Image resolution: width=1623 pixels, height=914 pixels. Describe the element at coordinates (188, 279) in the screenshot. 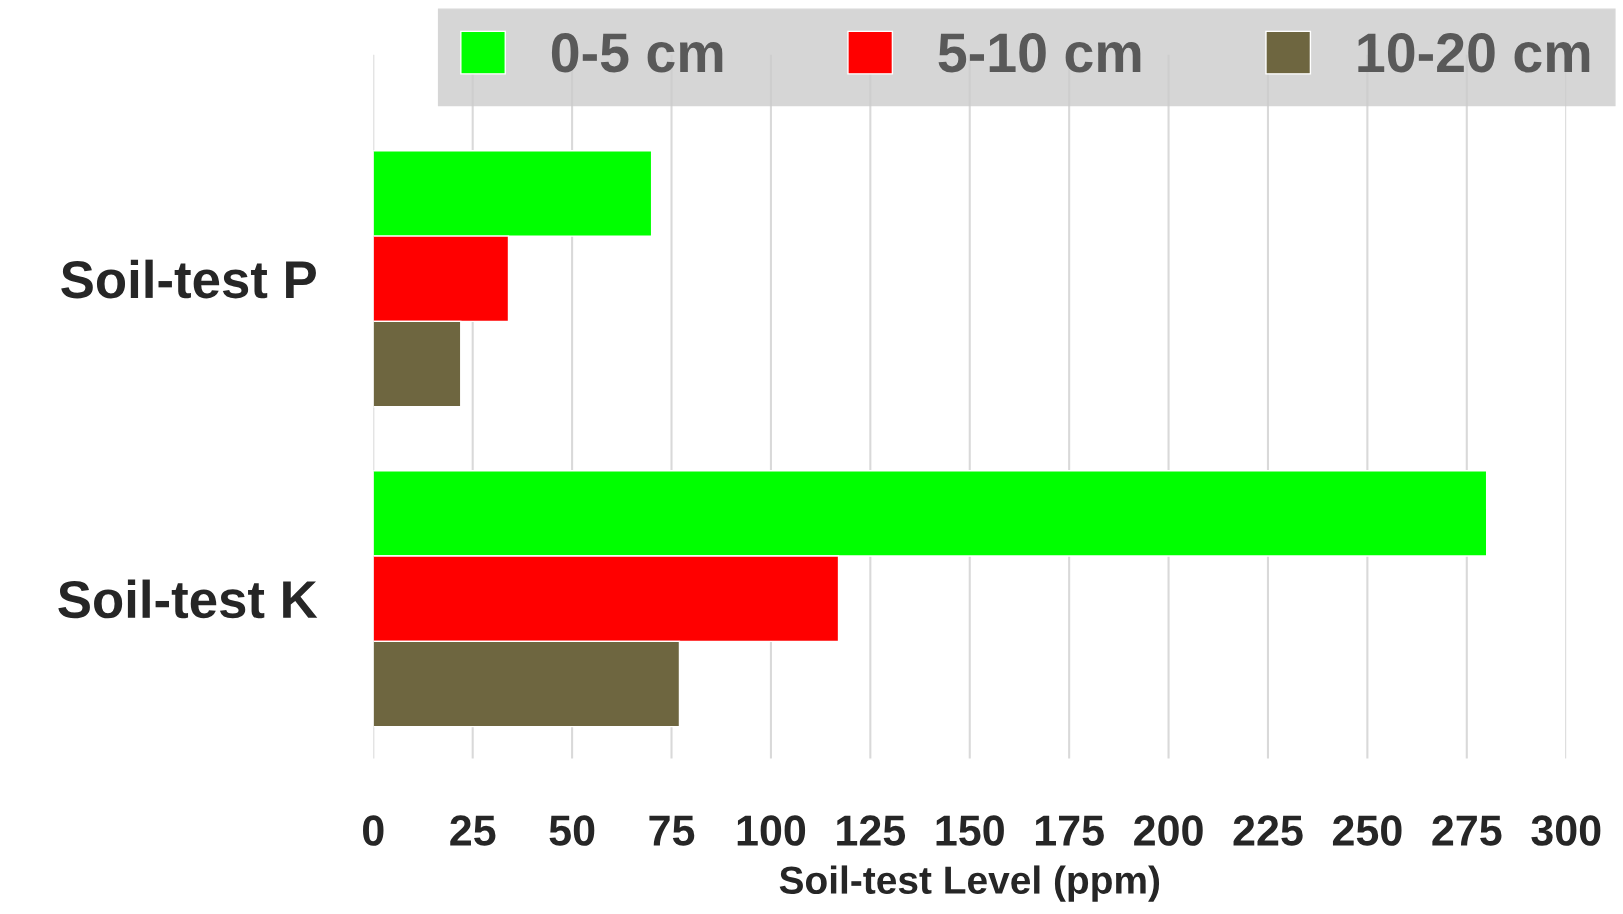

I see `y-tick-label: Soil-test P` at that location.